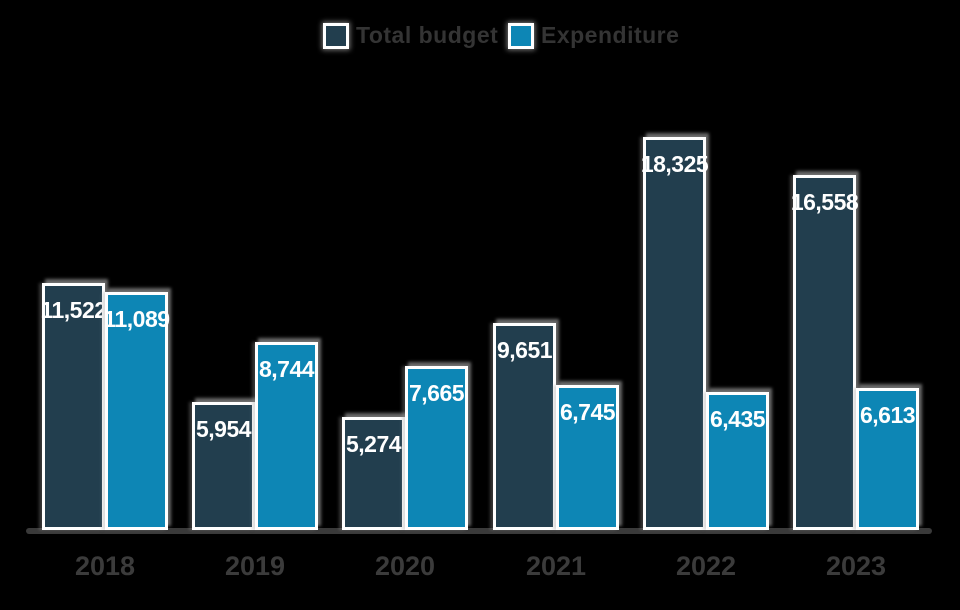 This screenshot has width=960, height=610. I want to click on x-axis-label-2020: 2020, so click(405, 566).